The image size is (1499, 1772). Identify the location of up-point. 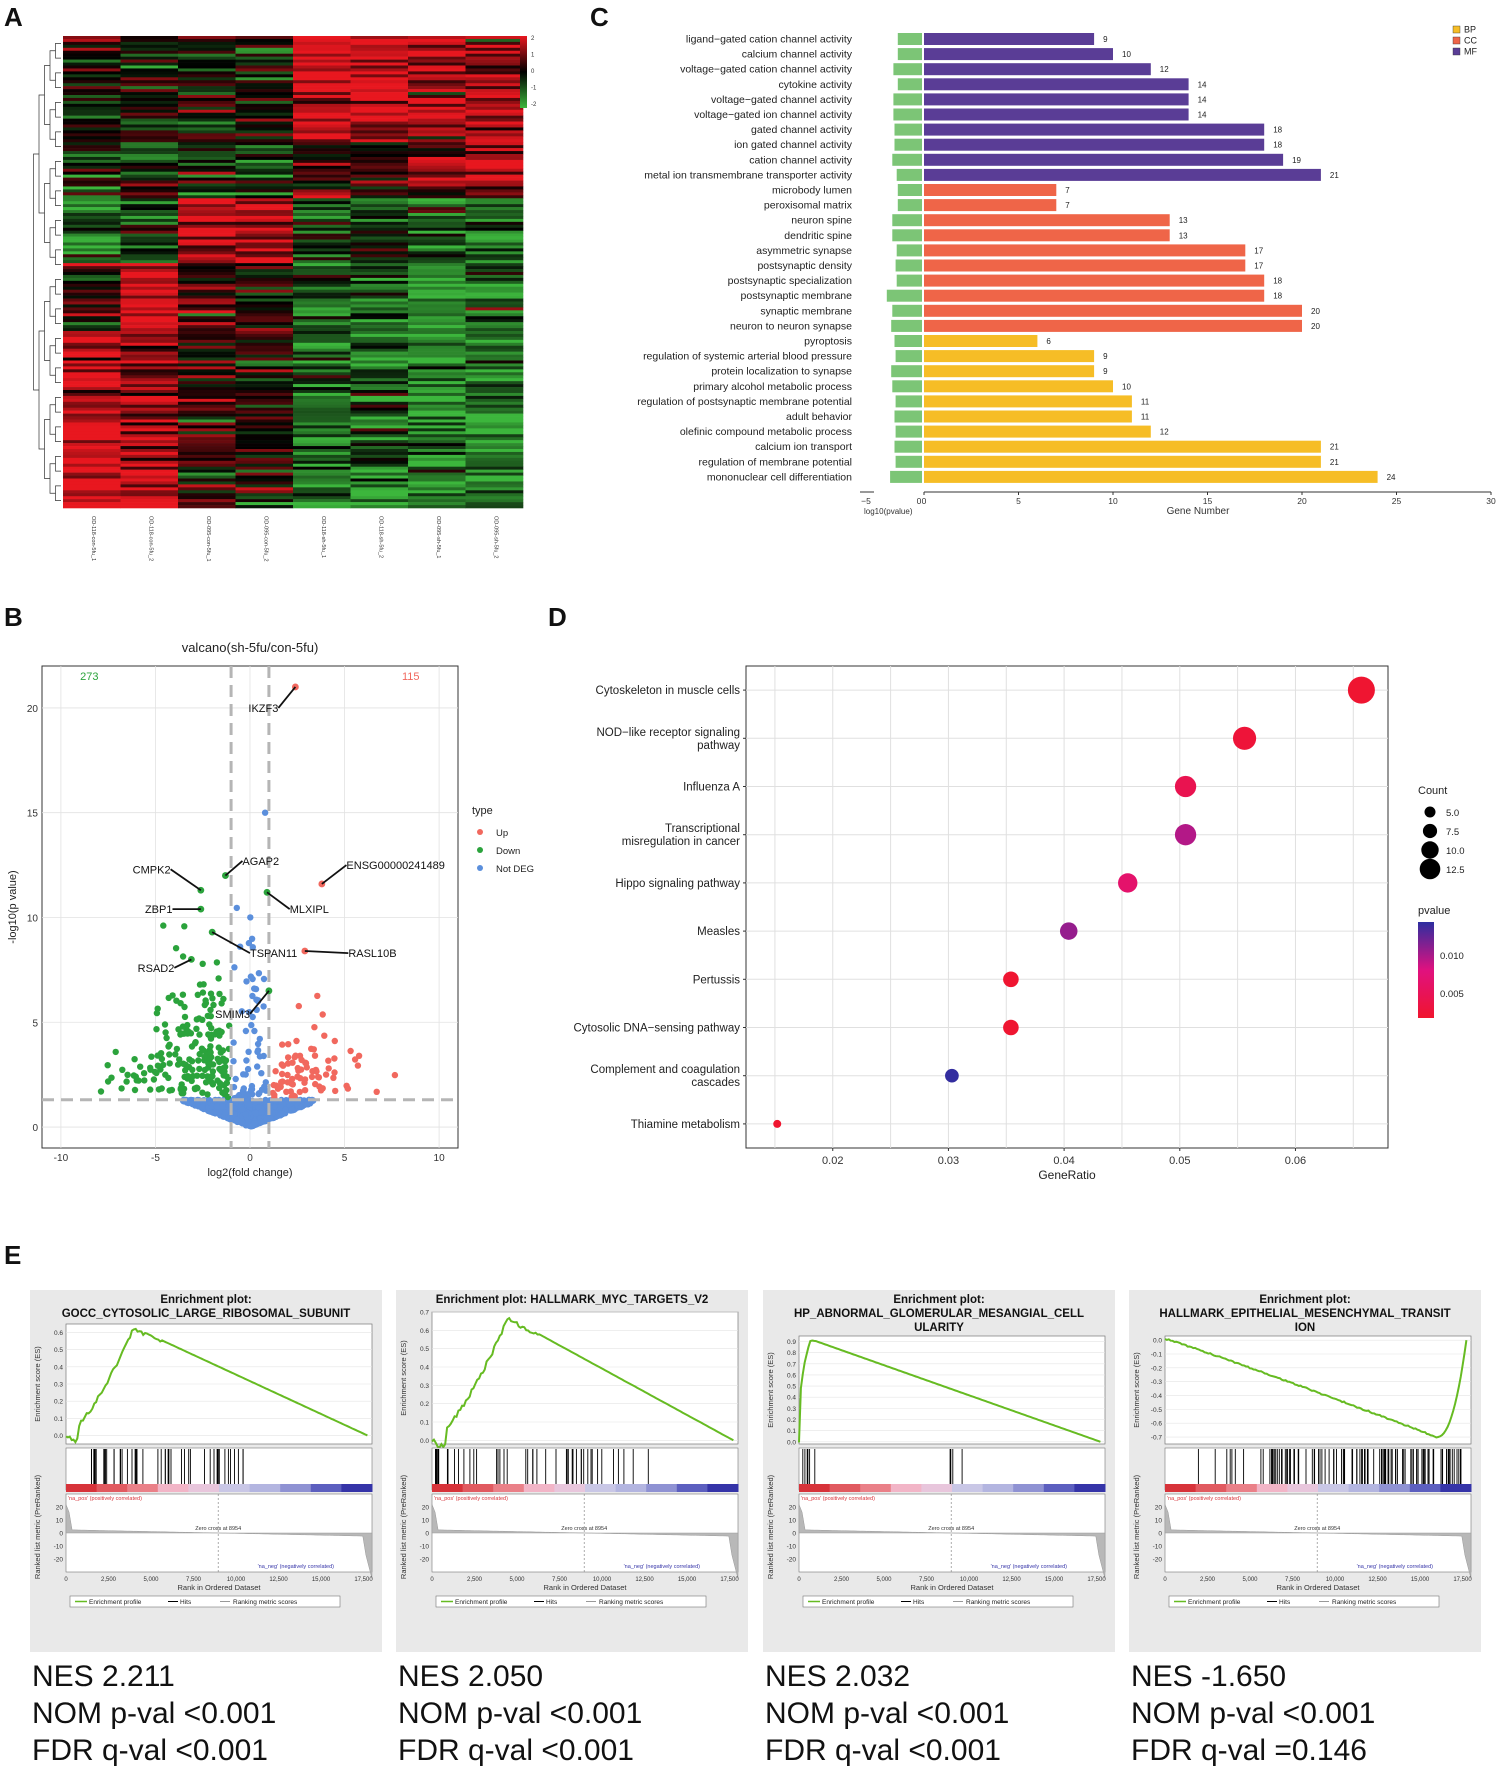
(355, 1059).